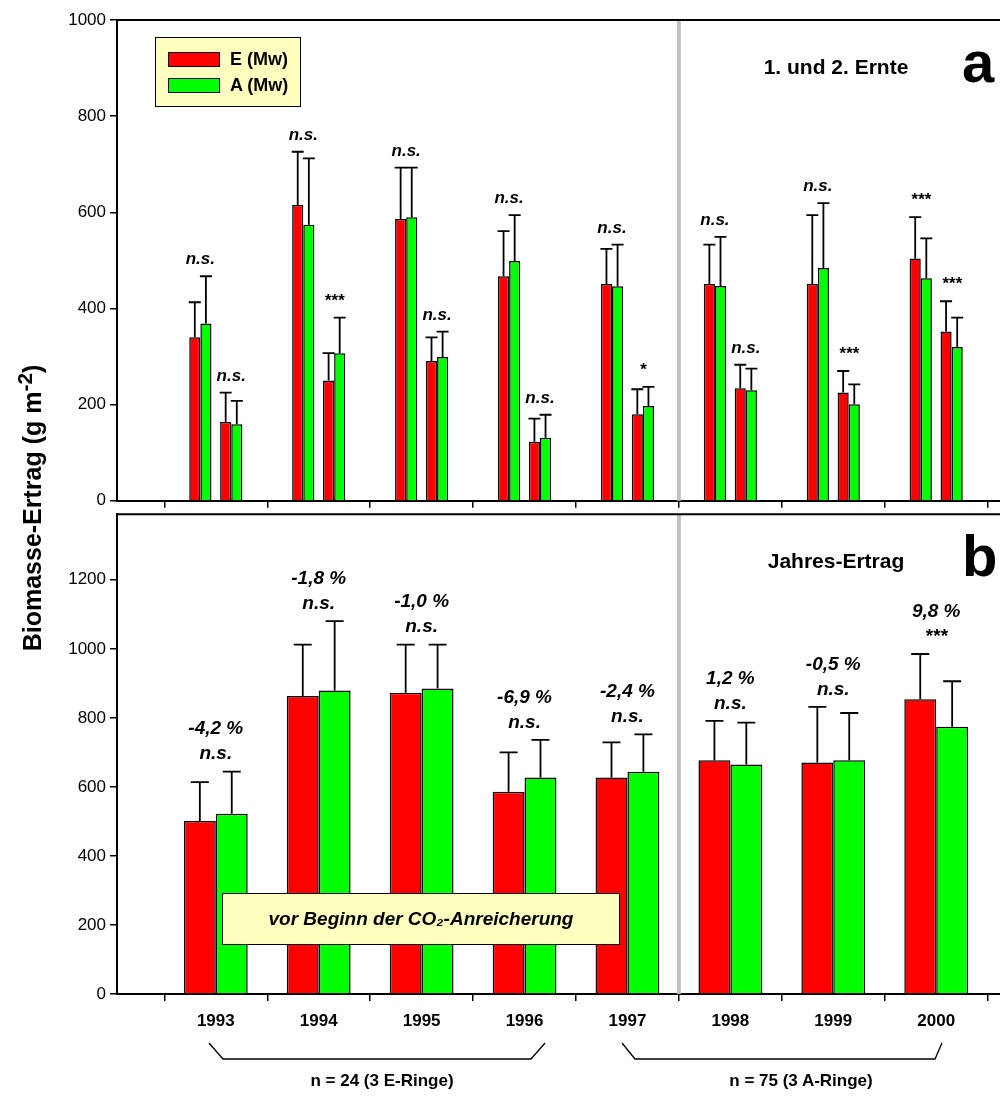 Image resolution: width=1000 pixels, height=1096 pixels. Describe the element at coordinates (215, 1020) in the screenshot. I see `x-tick-label: 1993` at that location.